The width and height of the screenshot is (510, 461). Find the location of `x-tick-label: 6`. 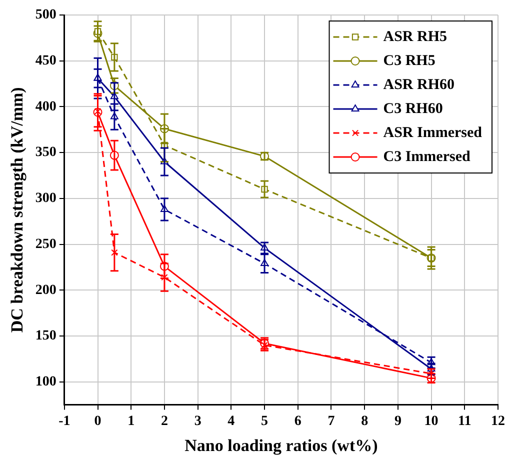

x-tick-label: 6 is located at coordinates (298, 421).